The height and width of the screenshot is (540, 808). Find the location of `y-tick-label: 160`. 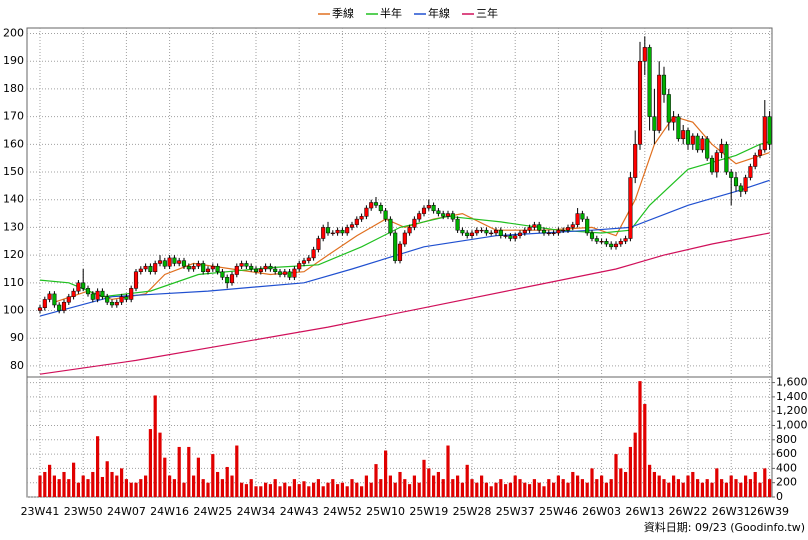

y-tick-label: 160 is located at coordinates (13, 143).